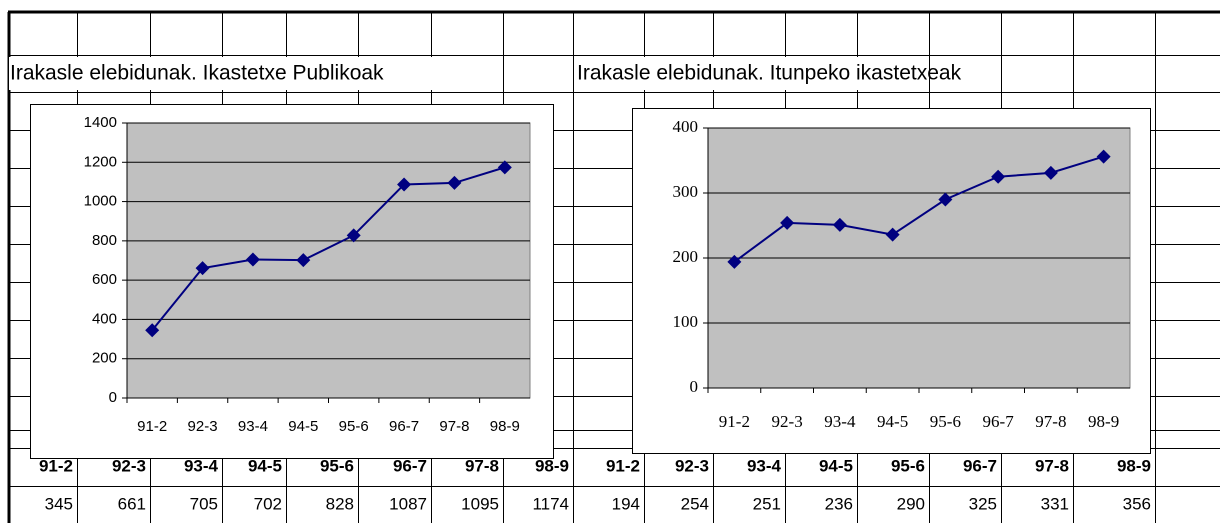  What do you see at coordinates (268, 503) in the screenshot?
I see `table-value: 702` at bounding box center [268, 503].